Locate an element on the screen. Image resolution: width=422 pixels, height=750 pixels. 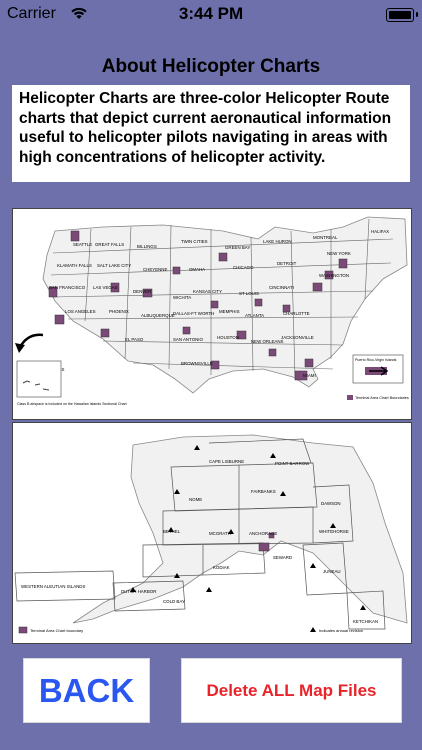
city-label: DENVER is located at coordinates (142, 291).